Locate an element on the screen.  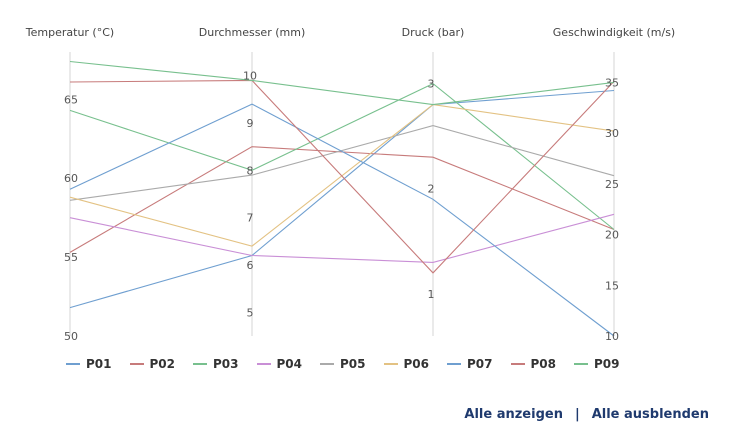
tick-label: 1 is located at coordinates (431, 294).